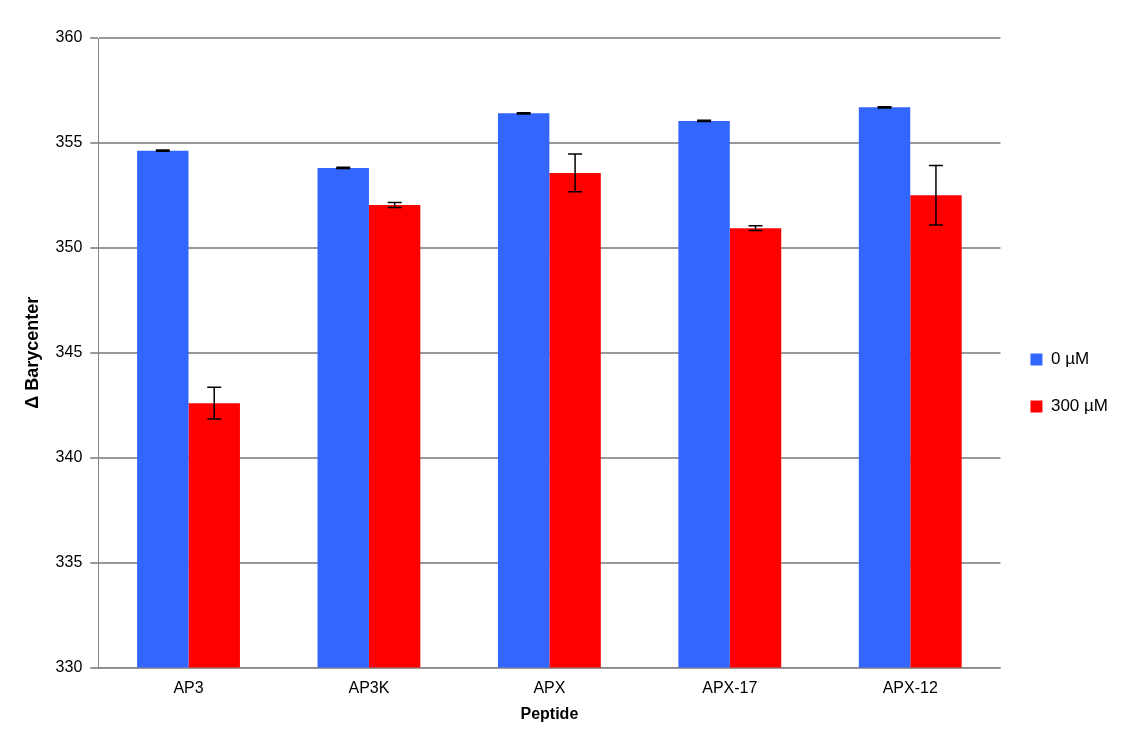 The width and height of the screenshot is (1148, 749). I want to click on x-tick-label: APX-17, so click(730, 687).